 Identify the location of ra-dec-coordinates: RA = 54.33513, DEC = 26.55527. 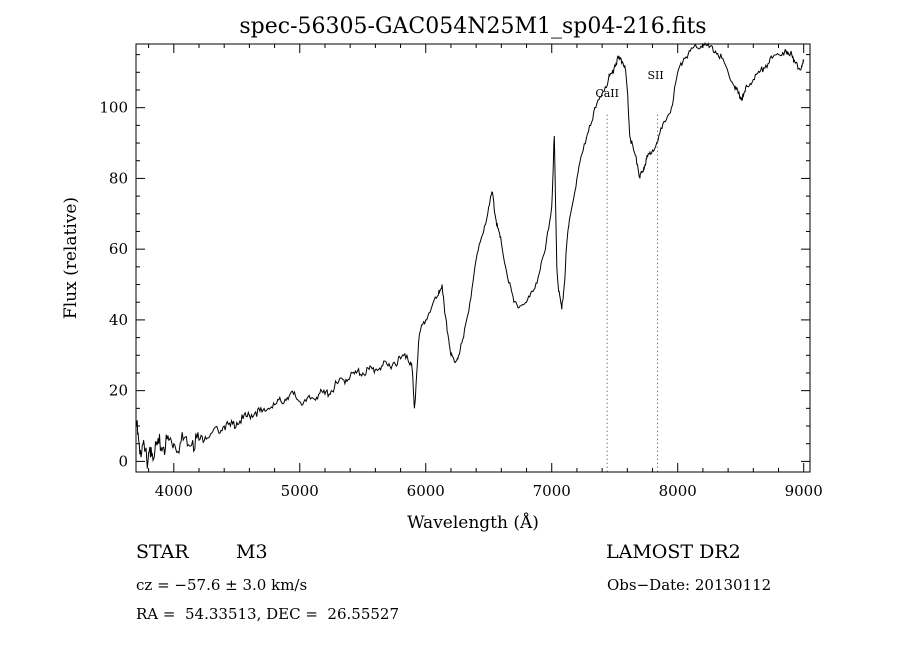
(268, 614).